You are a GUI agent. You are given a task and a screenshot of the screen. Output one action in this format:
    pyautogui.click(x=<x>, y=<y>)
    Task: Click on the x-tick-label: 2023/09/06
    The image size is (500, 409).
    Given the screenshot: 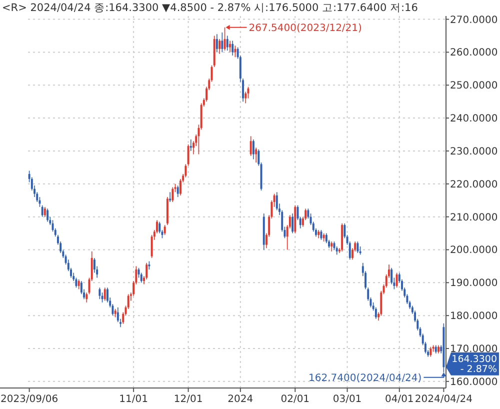 What is the action you would take?
    pyautogui.click(x=29, y=399)
    